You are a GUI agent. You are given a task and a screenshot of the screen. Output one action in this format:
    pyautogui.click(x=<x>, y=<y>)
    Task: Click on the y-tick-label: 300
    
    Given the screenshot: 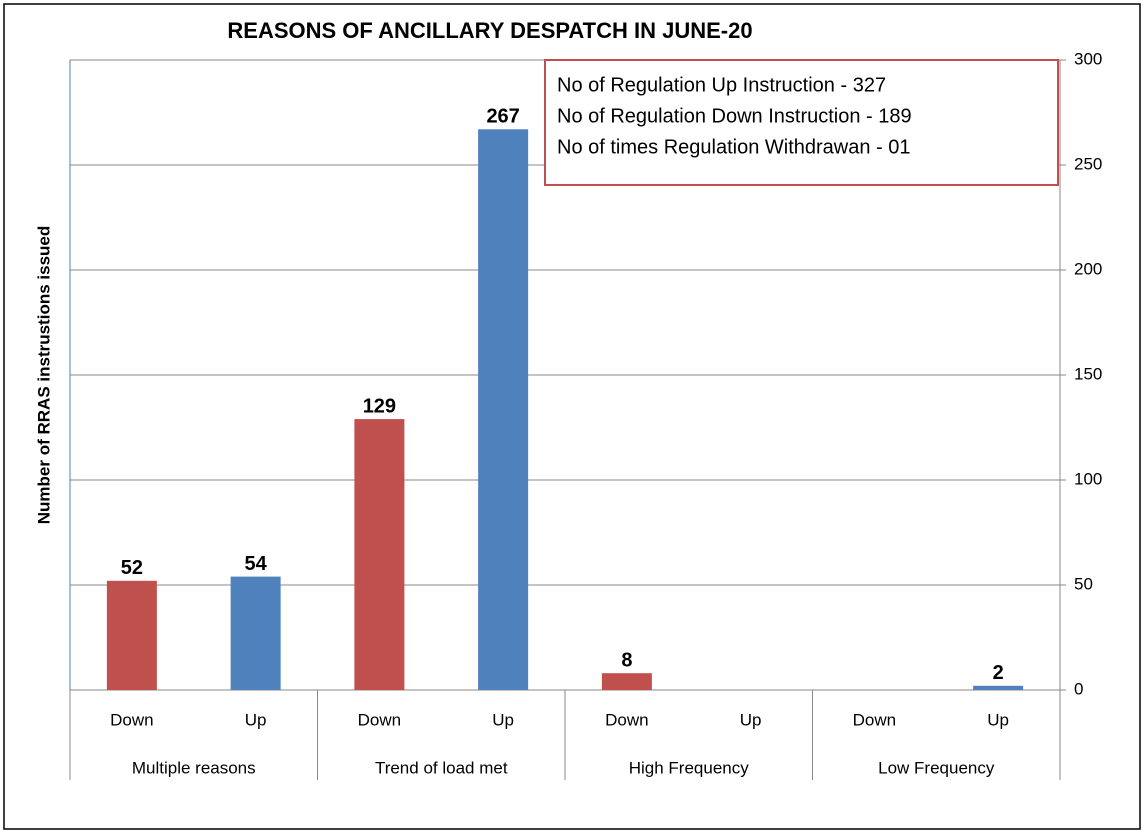 What is the action you would take?
    pyautogui.click(x=1088, y=58)
    